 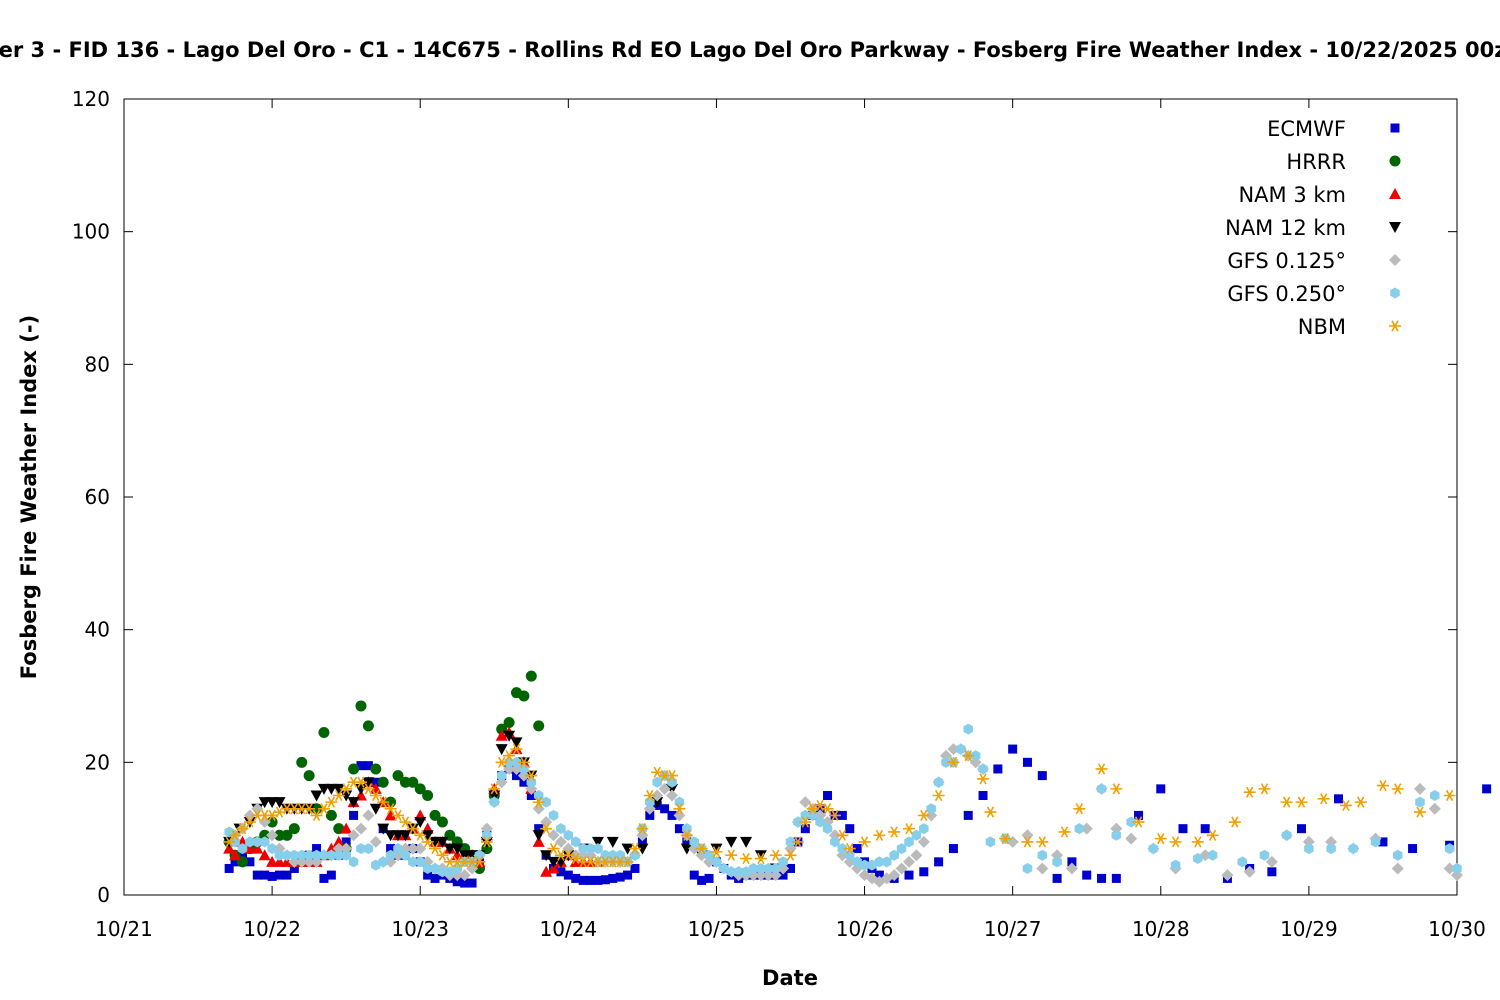 I want to click on y-tick-label: 40, so click(x=97, y=630).